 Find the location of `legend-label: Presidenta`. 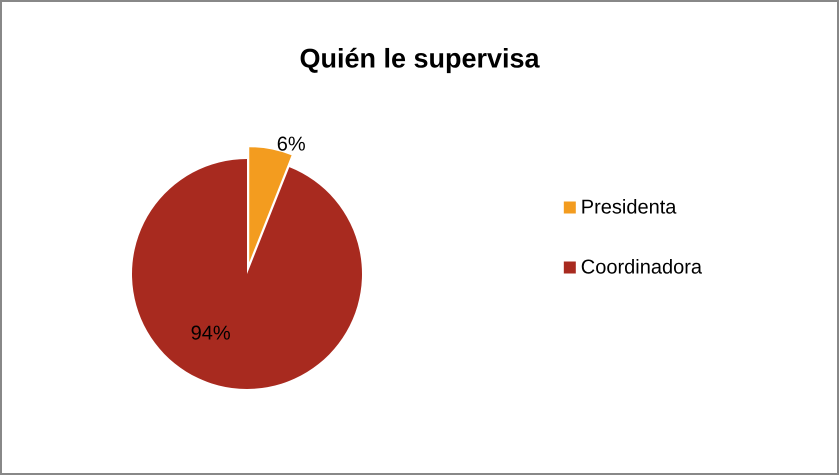

legend-label: Presidenta is located at coordinates (629, 207).